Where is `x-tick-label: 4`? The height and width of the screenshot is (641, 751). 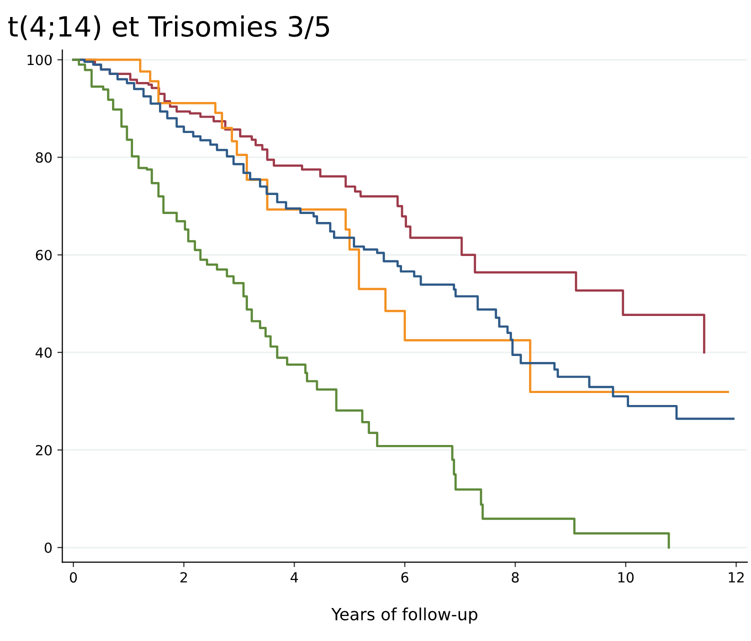
x-tick-label: 4 is located at coordinates (294, 577).